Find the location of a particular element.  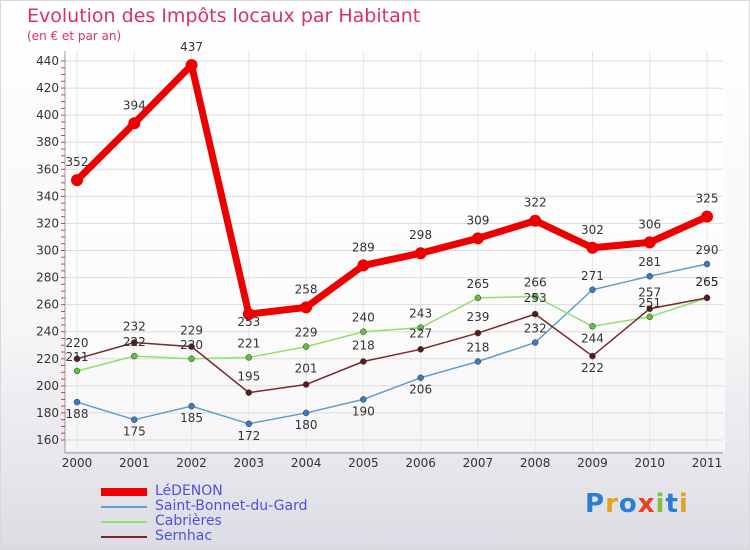

data-label: 188 is located at coordinates (77, 414).